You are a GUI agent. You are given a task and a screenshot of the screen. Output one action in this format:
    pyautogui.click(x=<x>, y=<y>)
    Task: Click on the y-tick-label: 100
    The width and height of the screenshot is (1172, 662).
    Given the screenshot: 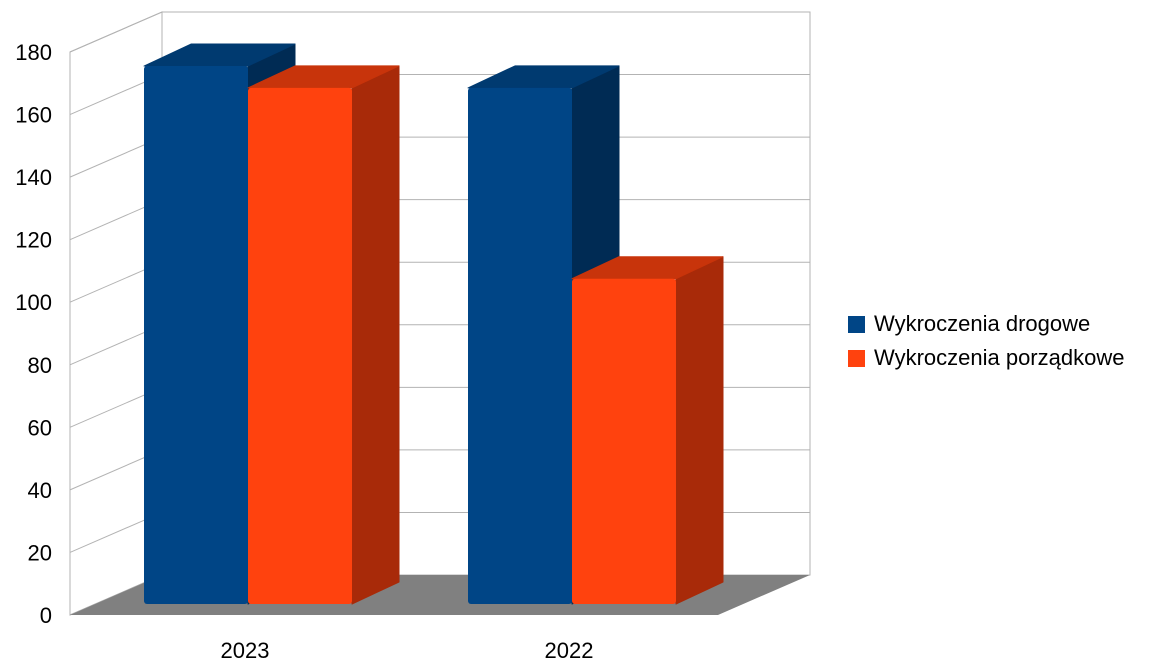 What is the action you would take?
    pyautogui.click(x=33, y=302)
    